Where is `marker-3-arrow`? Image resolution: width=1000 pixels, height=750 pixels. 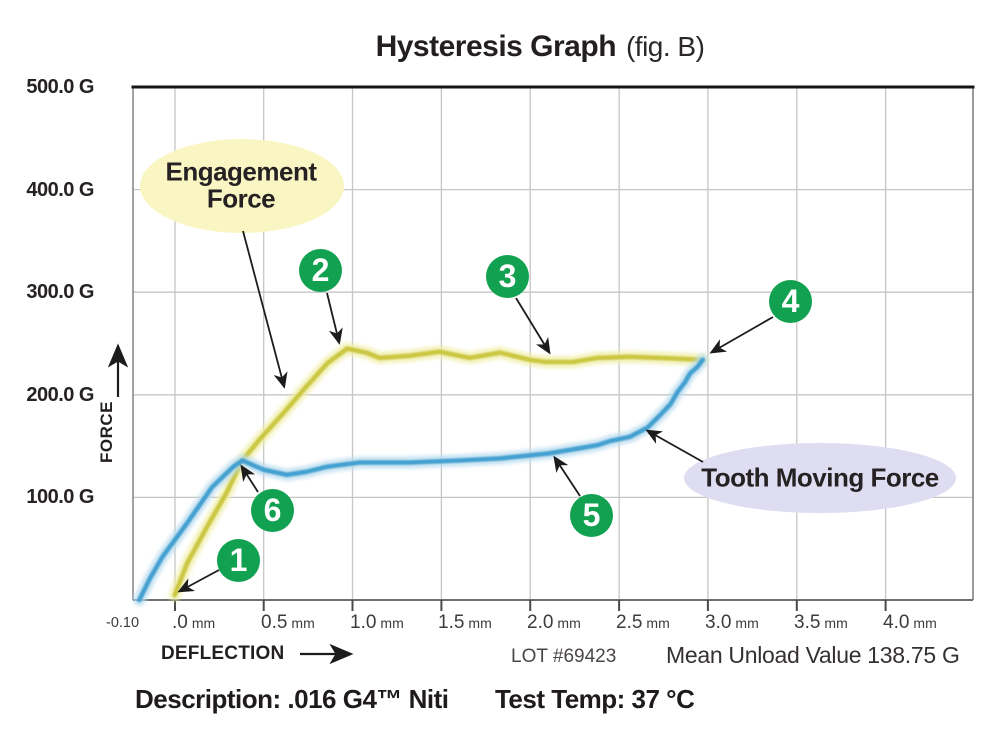 marker-3-arrow is located at coordinates (533, 326).